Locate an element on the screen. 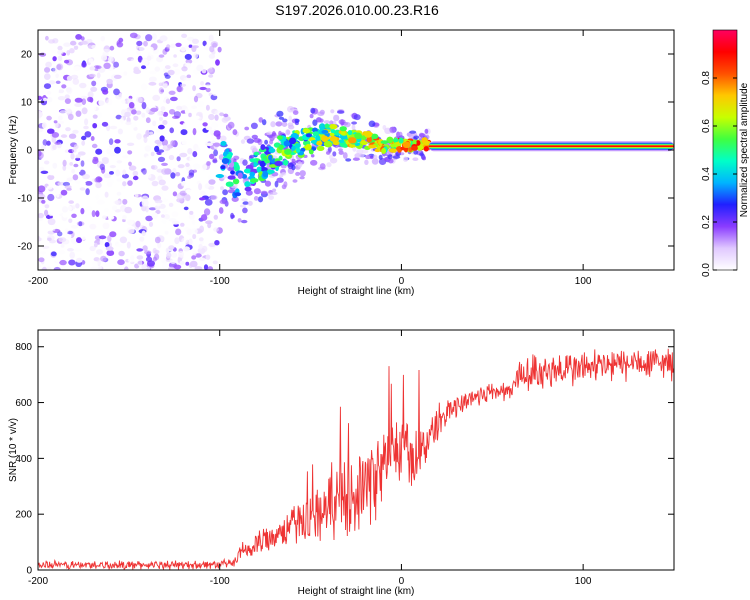 This screenshot has width=750, height=600. colorbar-tick-label: 0.8 is located at coordinates (706, 78).